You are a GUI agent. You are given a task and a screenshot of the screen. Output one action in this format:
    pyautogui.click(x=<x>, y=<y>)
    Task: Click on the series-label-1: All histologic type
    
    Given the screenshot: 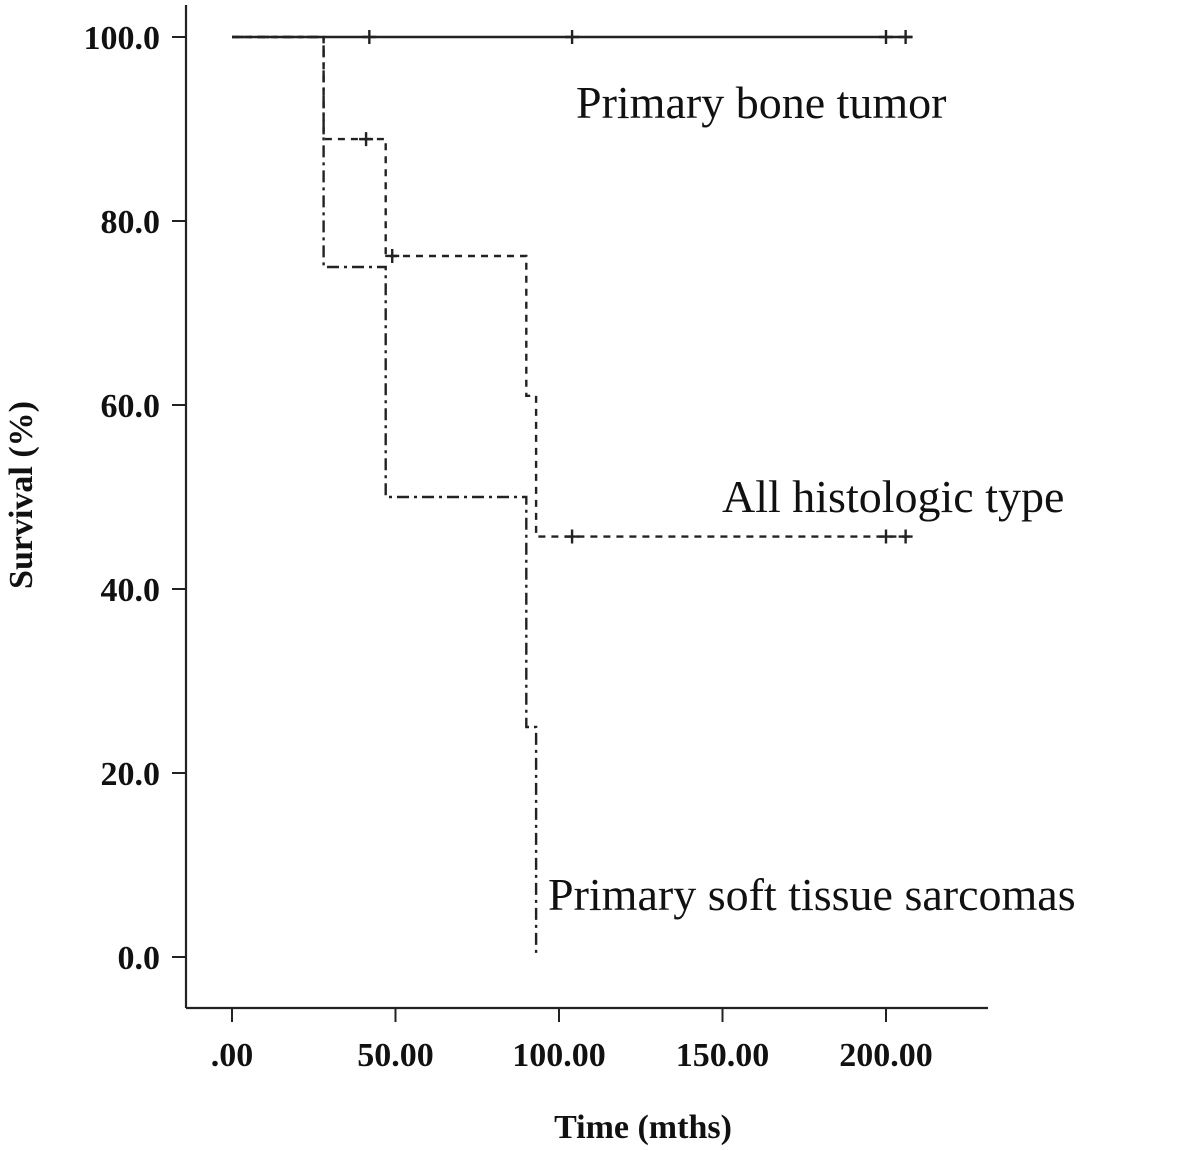 What is the action you would take?
    pyautogui.click(x=893, y=496)
    